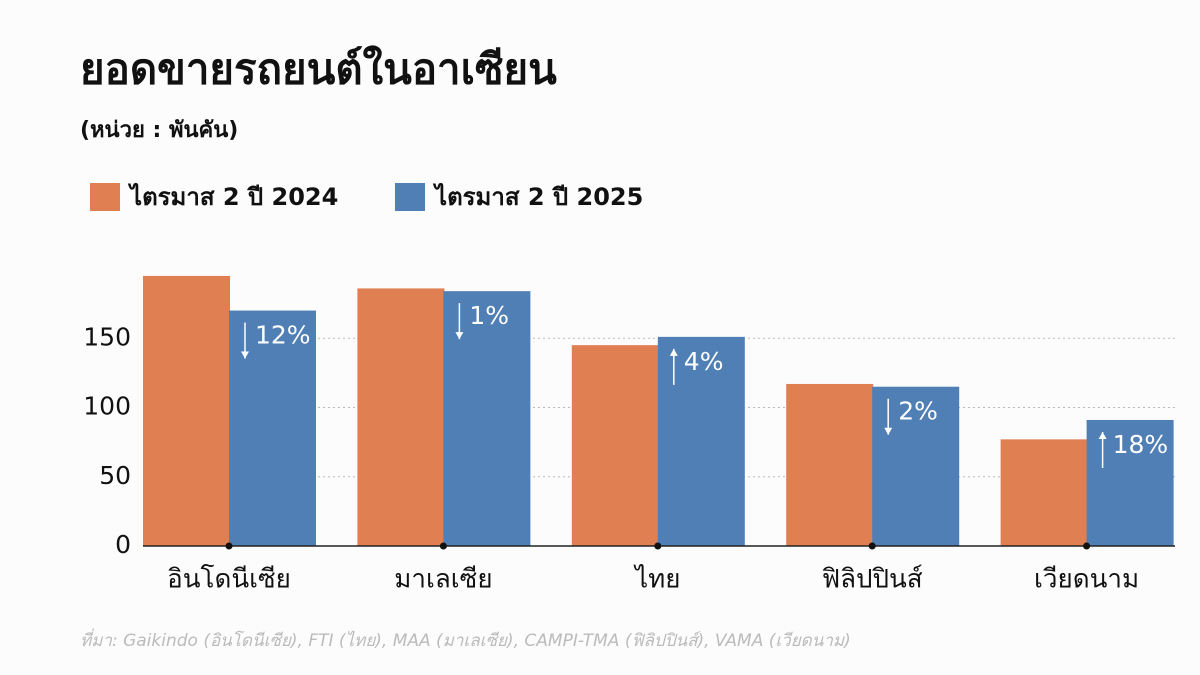 The width and height of the screenshot is (1200, 675). What do you see at coordinates (229, 579) in the screenshot?
I see `x-tick-label: อินโดนีเซีย` at bounding box center [229, 579].